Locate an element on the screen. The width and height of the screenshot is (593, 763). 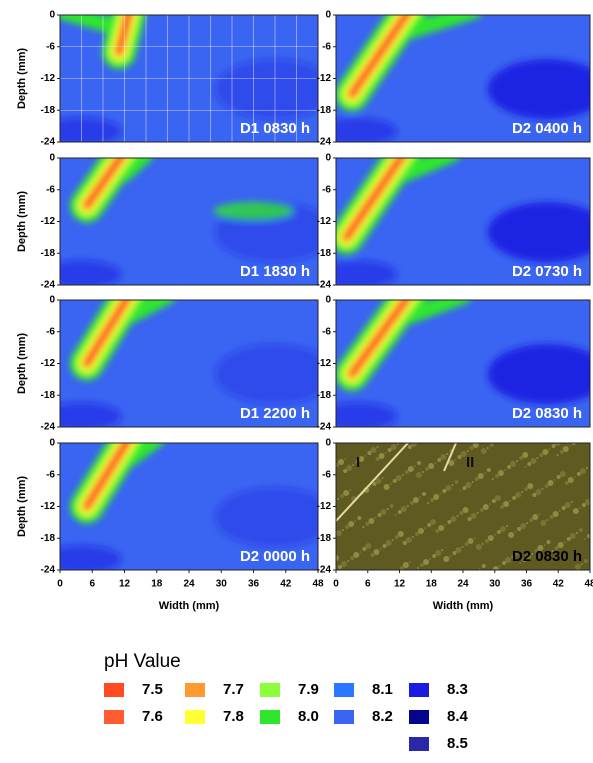
x-tick-label: 12 is located at coordinates (400, 584).